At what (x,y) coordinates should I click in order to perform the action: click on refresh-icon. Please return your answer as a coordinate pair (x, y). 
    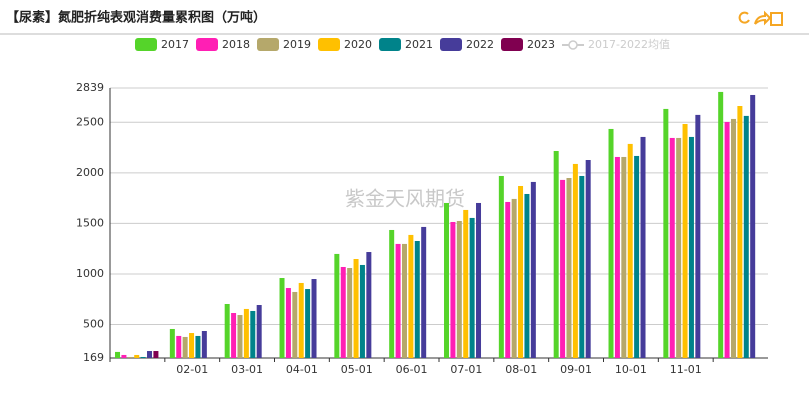
    Looking at the image, I should click on (744, 17).